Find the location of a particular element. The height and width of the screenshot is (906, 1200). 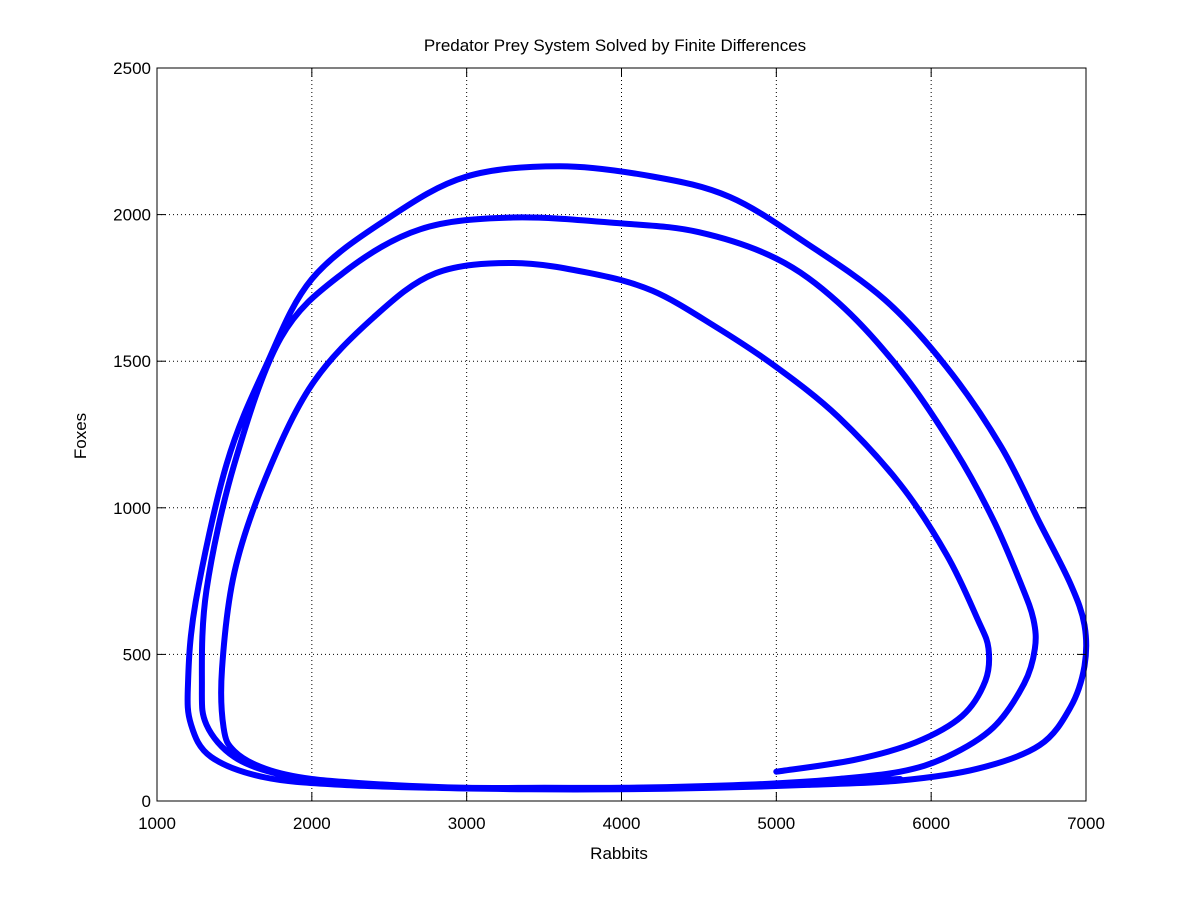

x-tick-label: 2000 is located at coordinates (312, 823).